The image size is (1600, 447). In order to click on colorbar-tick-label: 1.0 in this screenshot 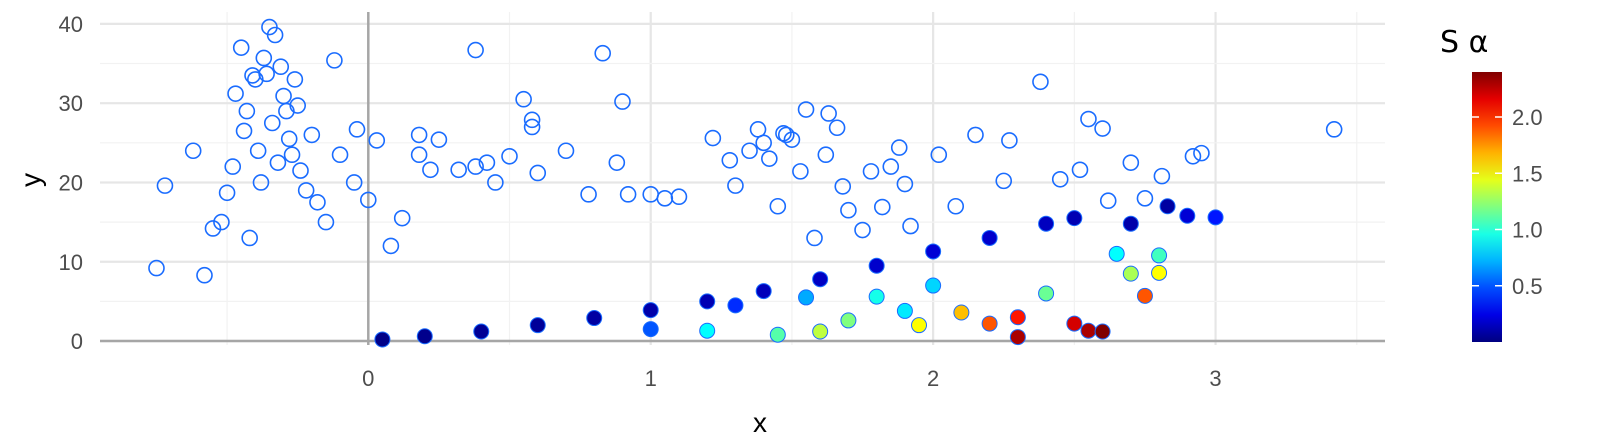, I will do `click(1527, 230)`.